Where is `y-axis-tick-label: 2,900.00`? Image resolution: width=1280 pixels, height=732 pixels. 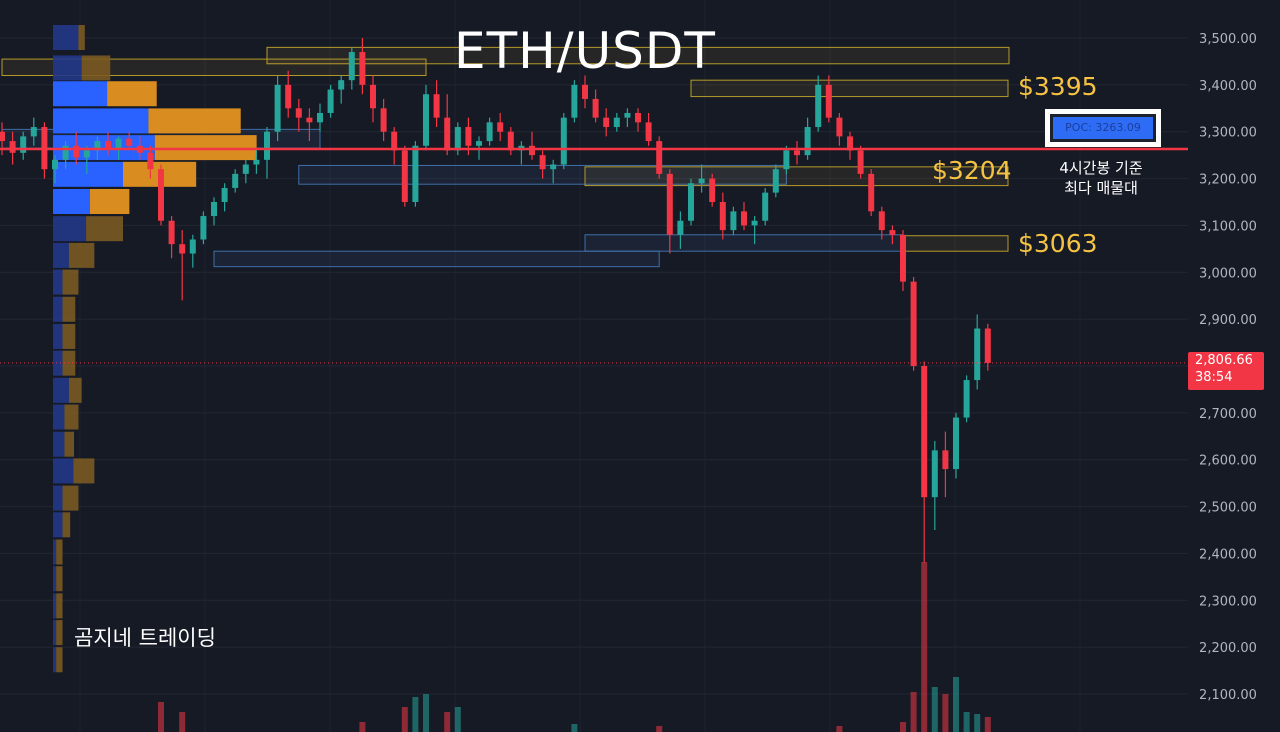 y-axis-tick-label: 2,900.00 is located at coordinates (1228, 320).